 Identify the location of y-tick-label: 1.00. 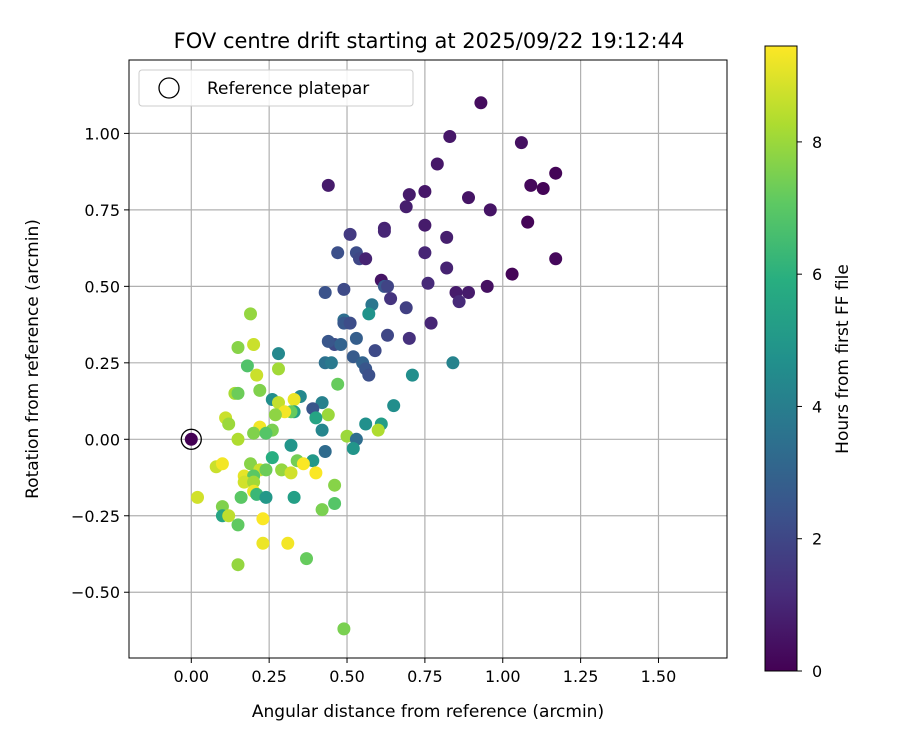
(102, 133).